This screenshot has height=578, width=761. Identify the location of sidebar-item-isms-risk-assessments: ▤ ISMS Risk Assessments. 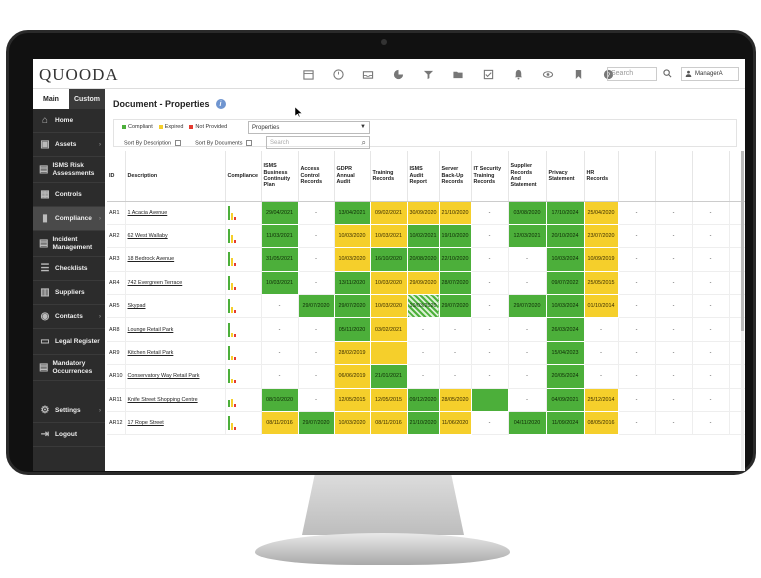
(69, 170).